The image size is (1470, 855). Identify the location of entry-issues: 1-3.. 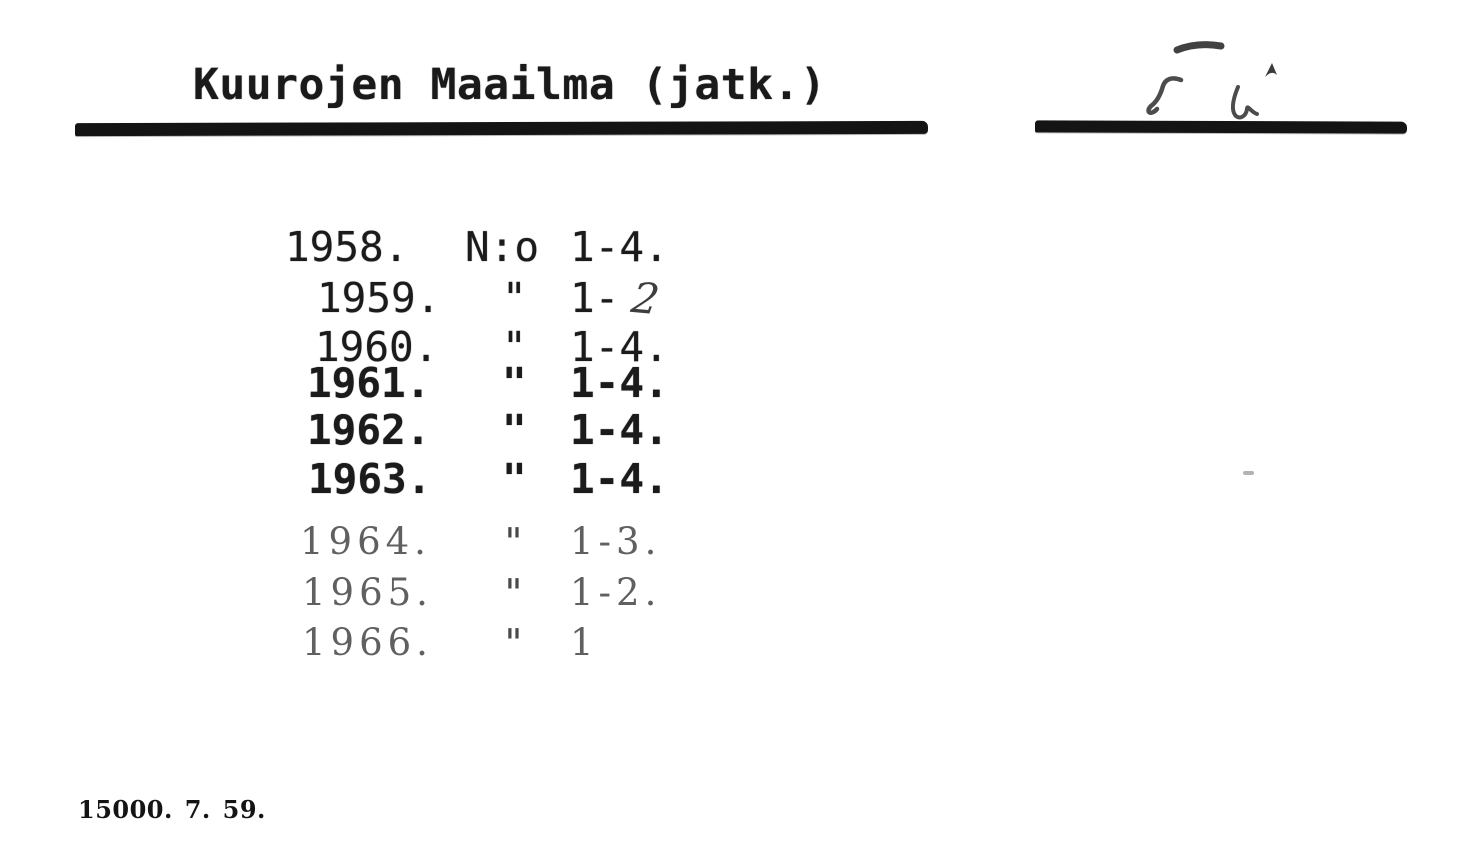
(616, 541).